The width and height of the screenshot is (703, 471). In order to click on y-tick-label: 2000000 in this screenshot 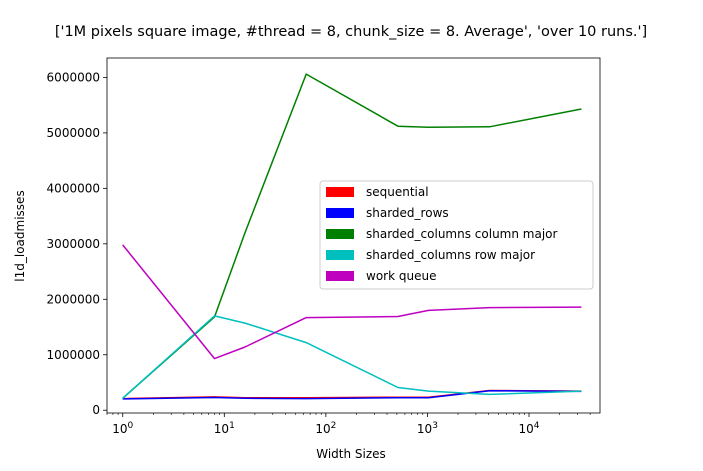, I will do `click(73, 299)`.